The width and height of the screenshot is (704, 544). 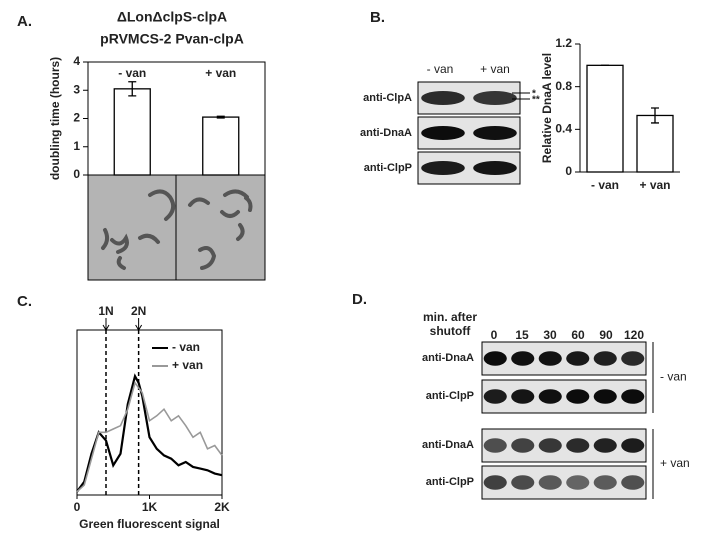 What do you see at coordinates (105, 311) in the screenshot?
I see `marker-label: 1N` at bounding box center [105, 311].